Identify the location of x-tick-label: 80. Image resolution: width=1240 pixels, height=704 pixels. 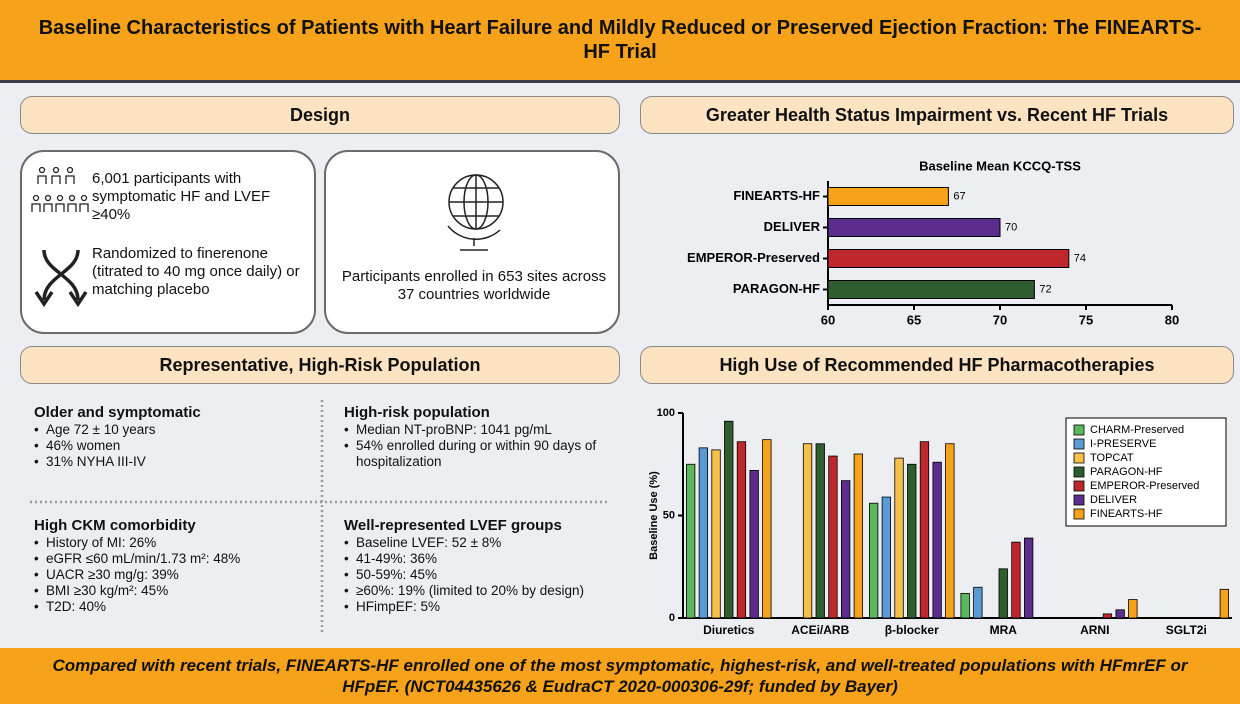
(1172, 319).